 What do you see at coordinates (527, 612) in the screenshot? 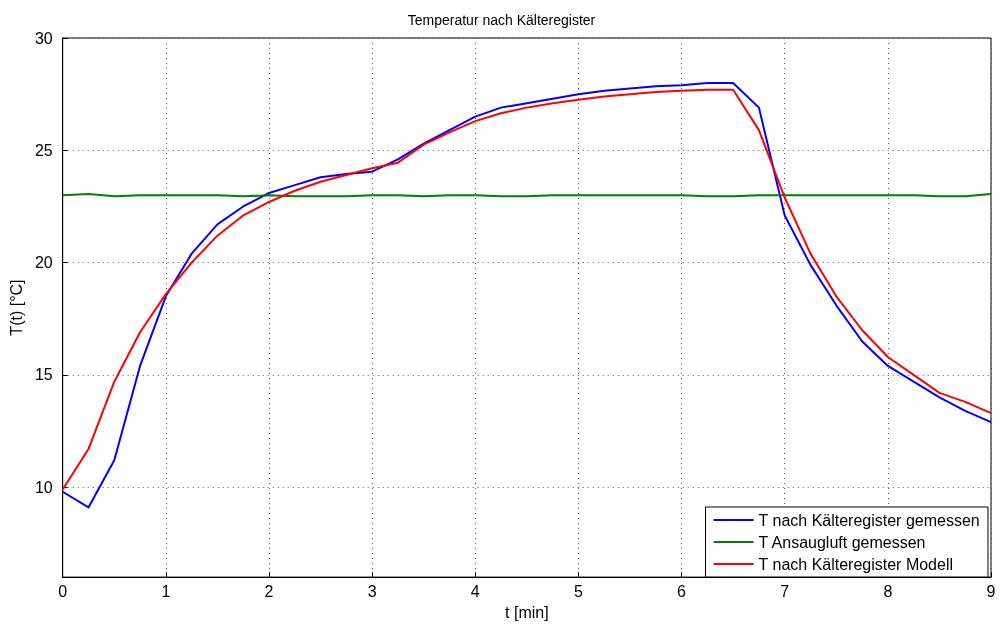
I see `x-axis-title: t [min]` at bounding box center [527, 612].